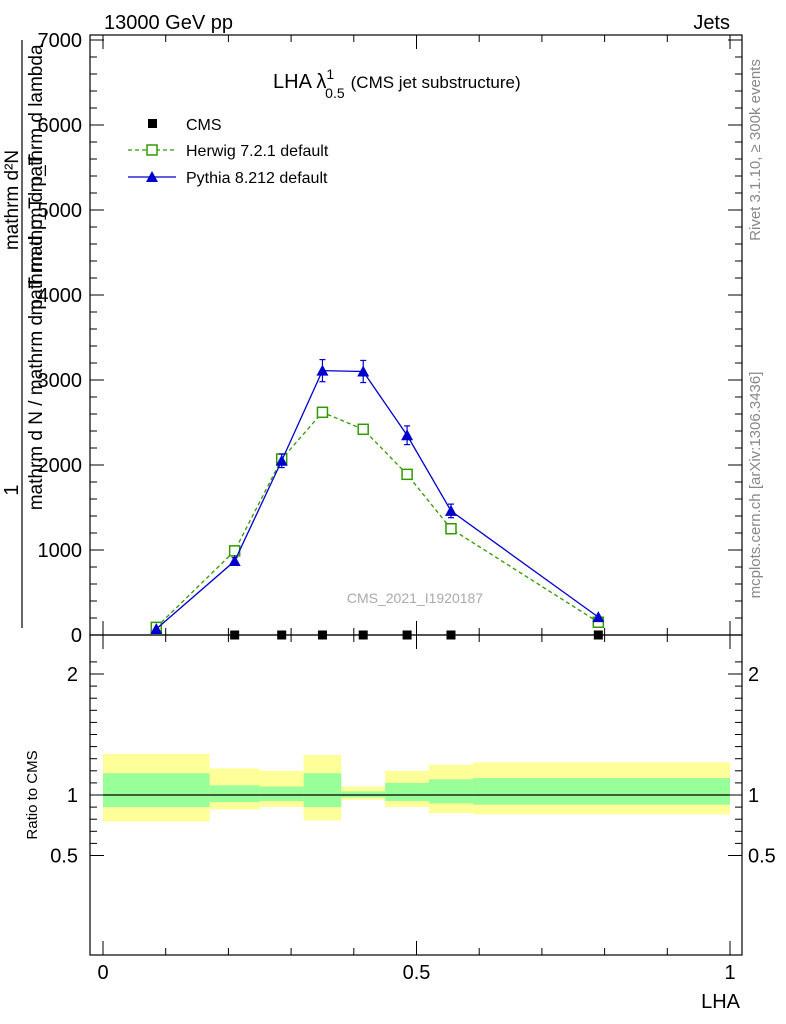 This screenshot has width=786, height=1024. What do you see at coordinates (257, 178) in the screenshot?
I see `legend-pythia-label: Pythia 8.212 default` at bounding box center [257, 178].